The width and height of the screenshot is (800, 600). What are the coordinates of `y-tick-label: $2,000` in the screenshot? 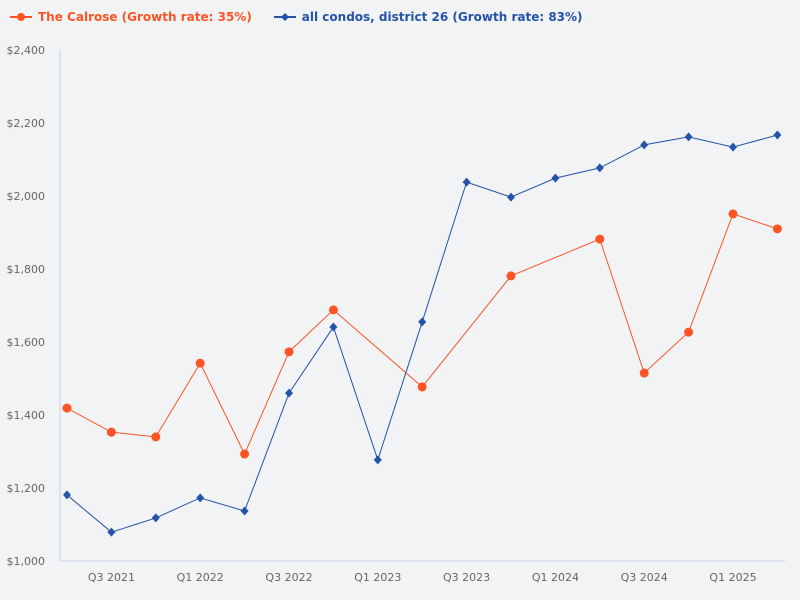 It's located at (26, 196).